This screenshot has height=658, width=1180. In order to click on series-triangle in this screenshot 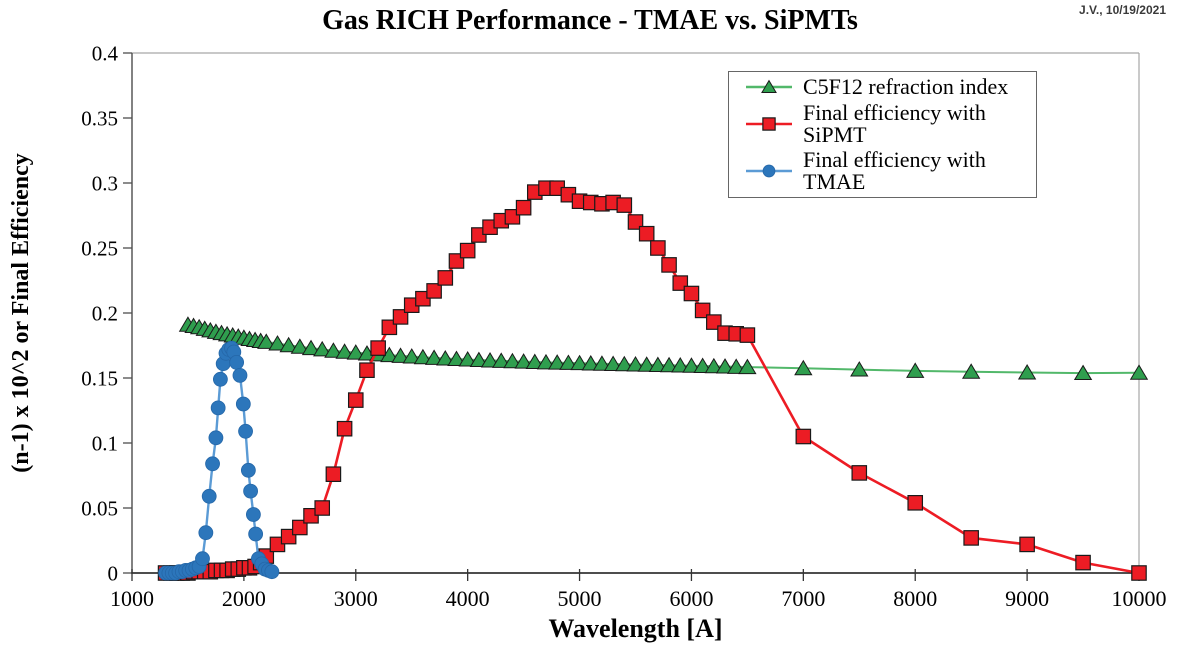, I will do `click(663, 348)`.